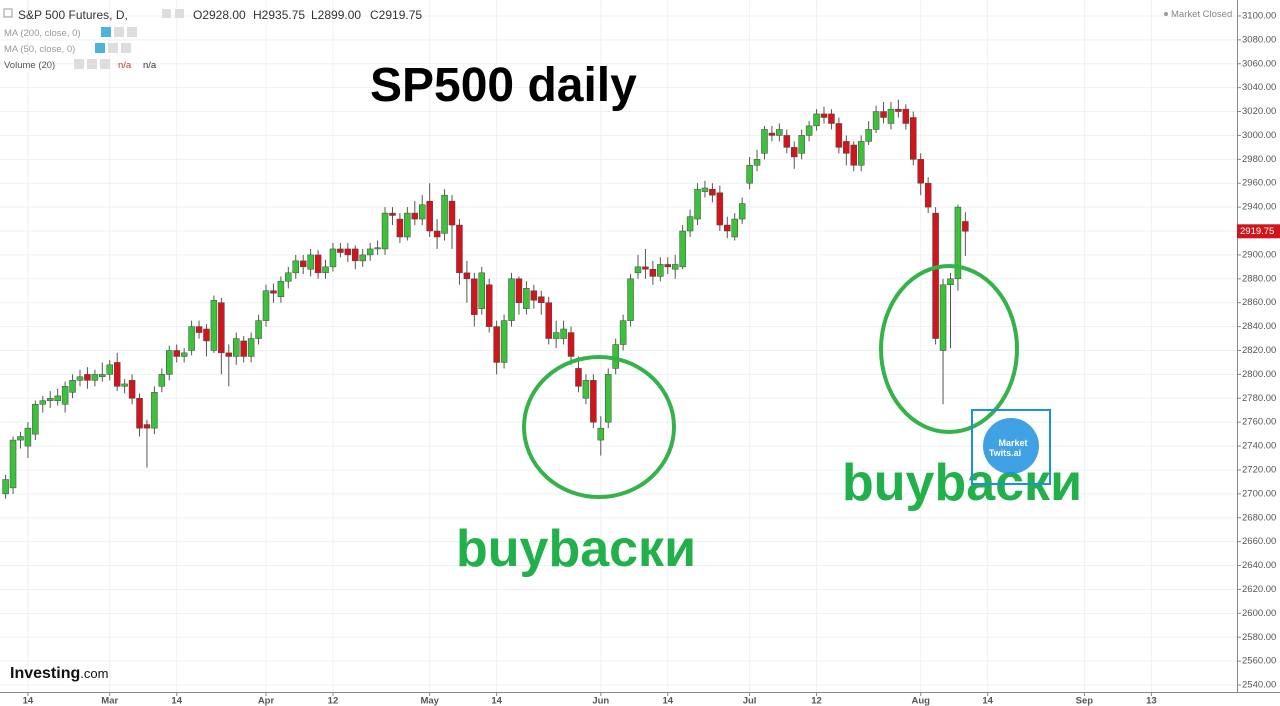  What do you see at coordinates (429, 701) in the screenshot?
I see `x-tick-label: May` at bounding box center [429, 701].